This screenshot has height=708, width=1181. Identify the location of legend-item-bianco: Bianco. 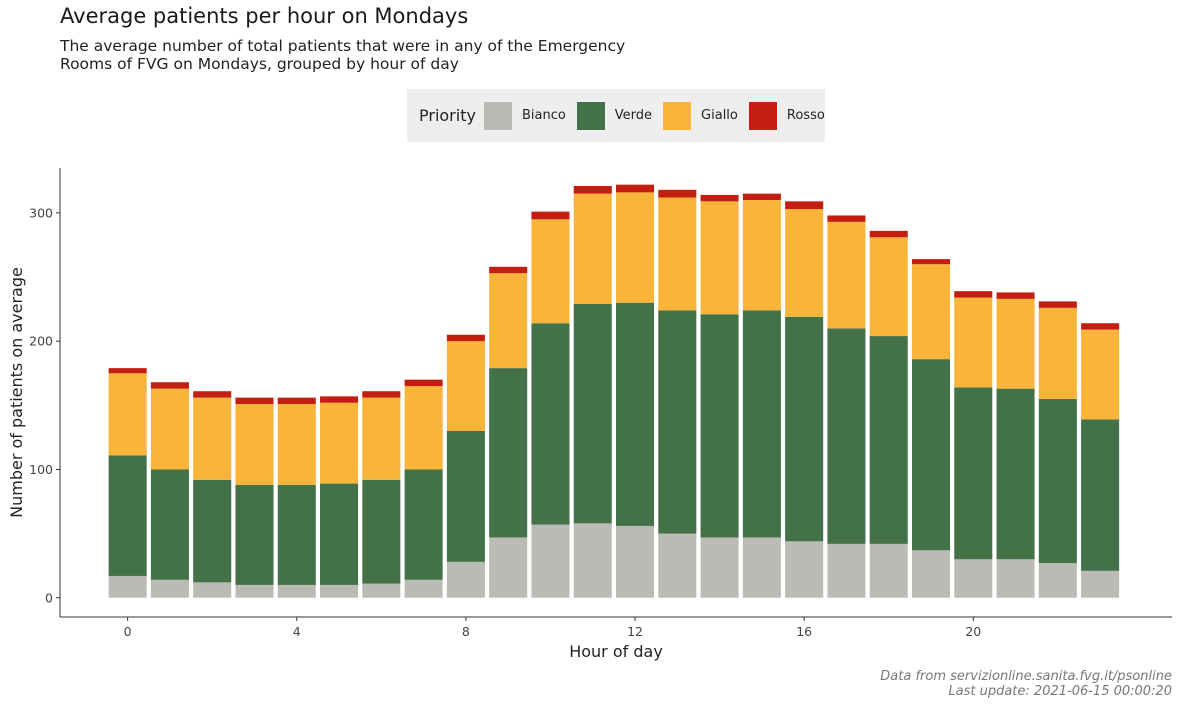
(524, 115).